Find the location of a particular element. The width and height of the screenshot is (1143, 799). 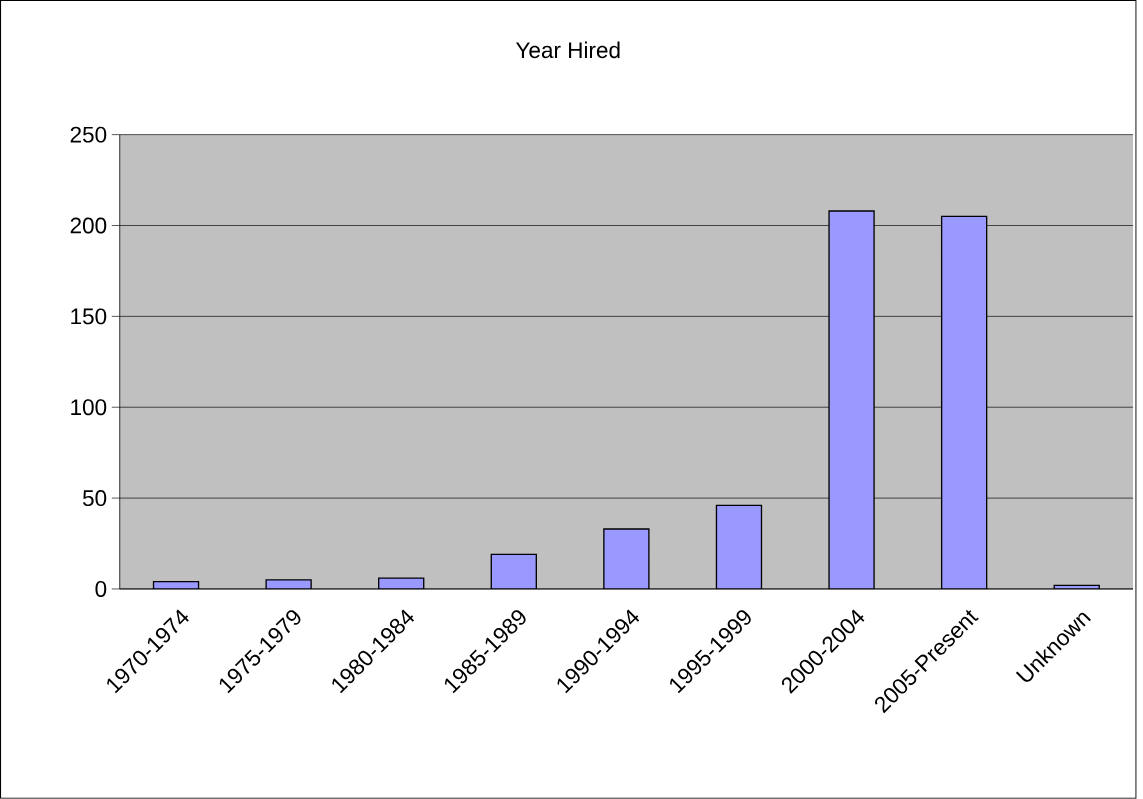

y-tick-label: 150 is located at coordinates (89, 316).